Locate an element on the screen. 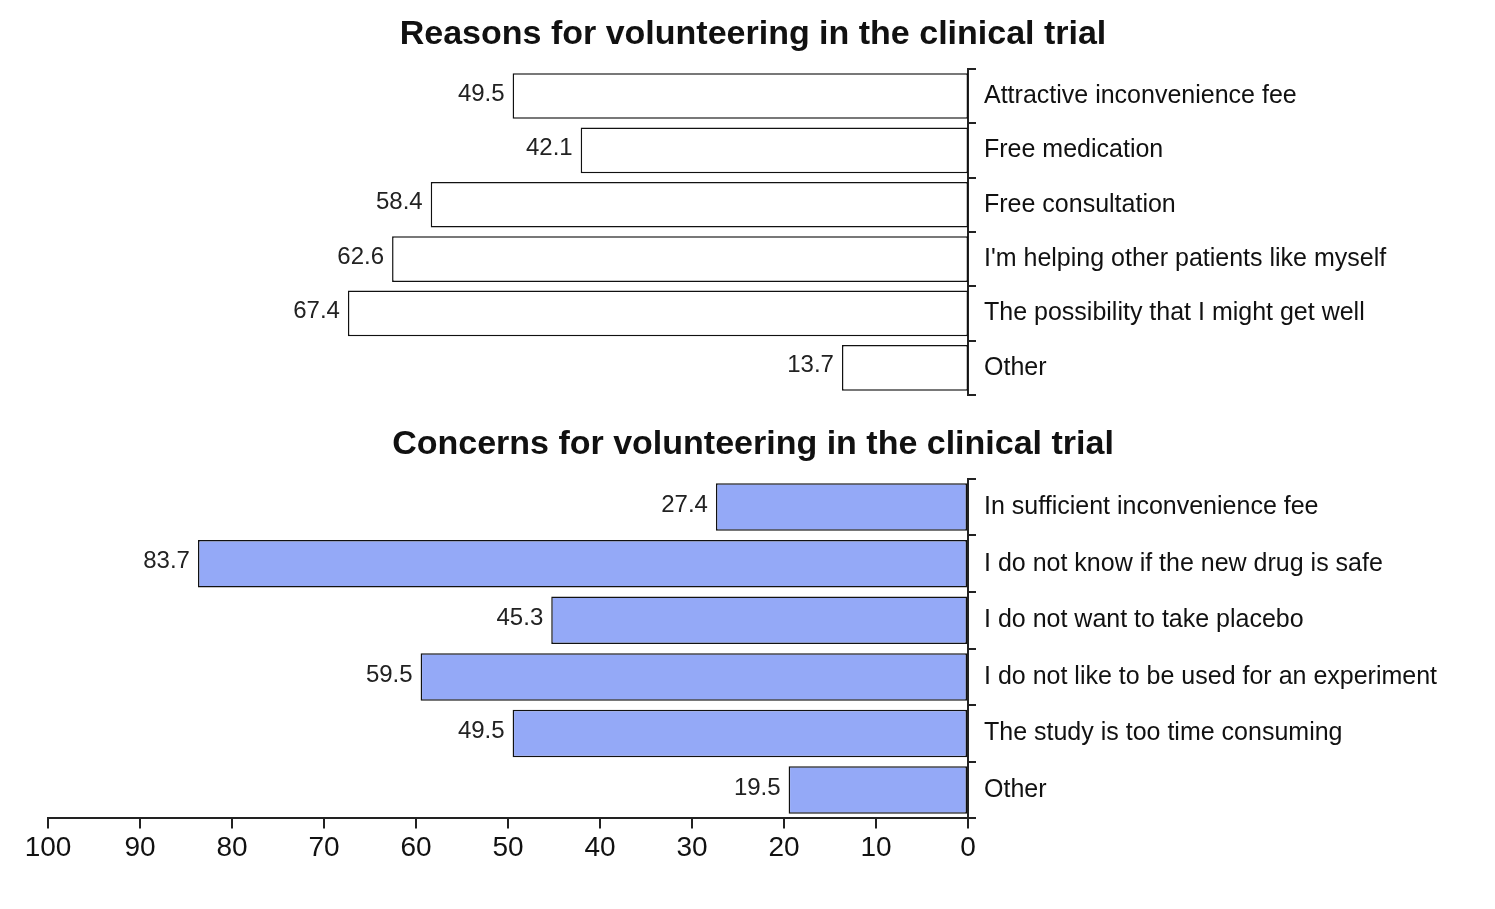 This screenshot has width=1495, height=909. x-tick-label: 40 is located at coordinates (600, 846).